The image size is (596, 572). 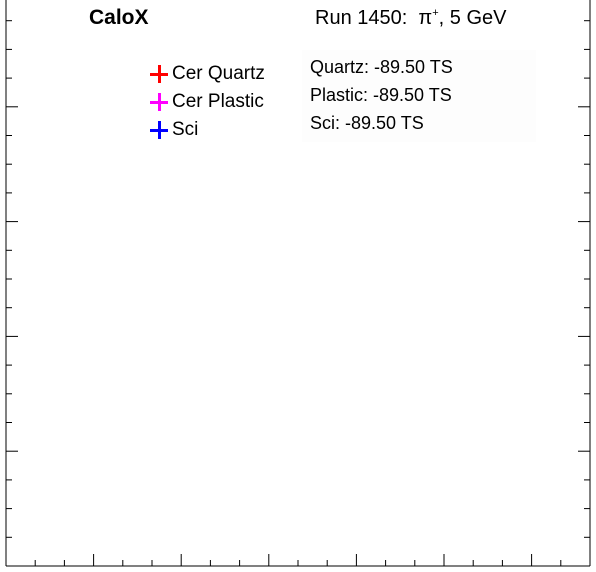 I want to click on stat-plastic: Plastic: -89.50 TS, so click(x=381, y=95).